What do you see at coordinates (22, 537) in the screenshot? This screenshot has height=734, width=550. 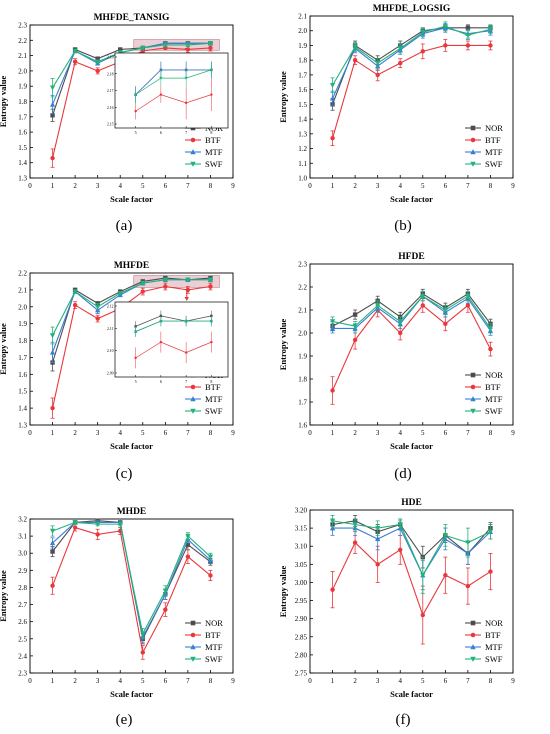 I see `y-tick-label: 3.1` at bounding box center [22, 537].